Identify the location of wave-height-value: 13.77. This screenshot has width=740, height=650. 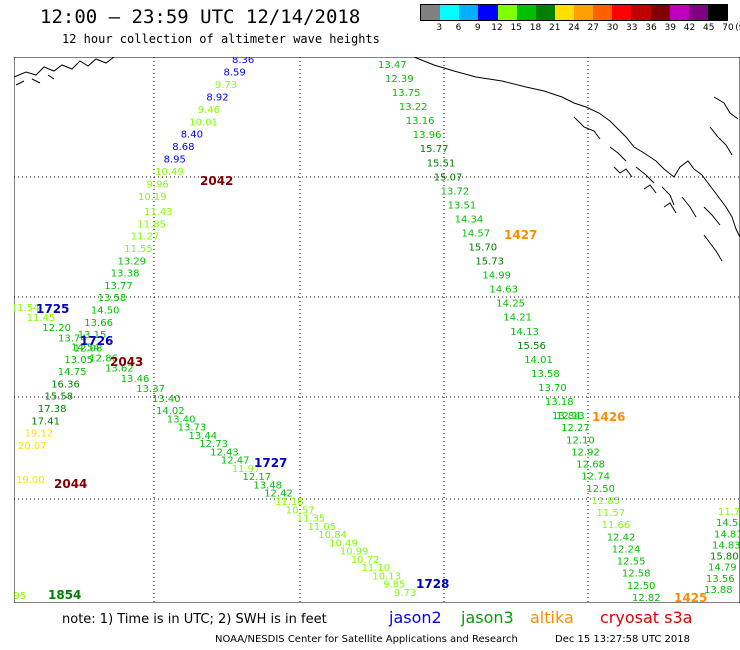
(118, 286).